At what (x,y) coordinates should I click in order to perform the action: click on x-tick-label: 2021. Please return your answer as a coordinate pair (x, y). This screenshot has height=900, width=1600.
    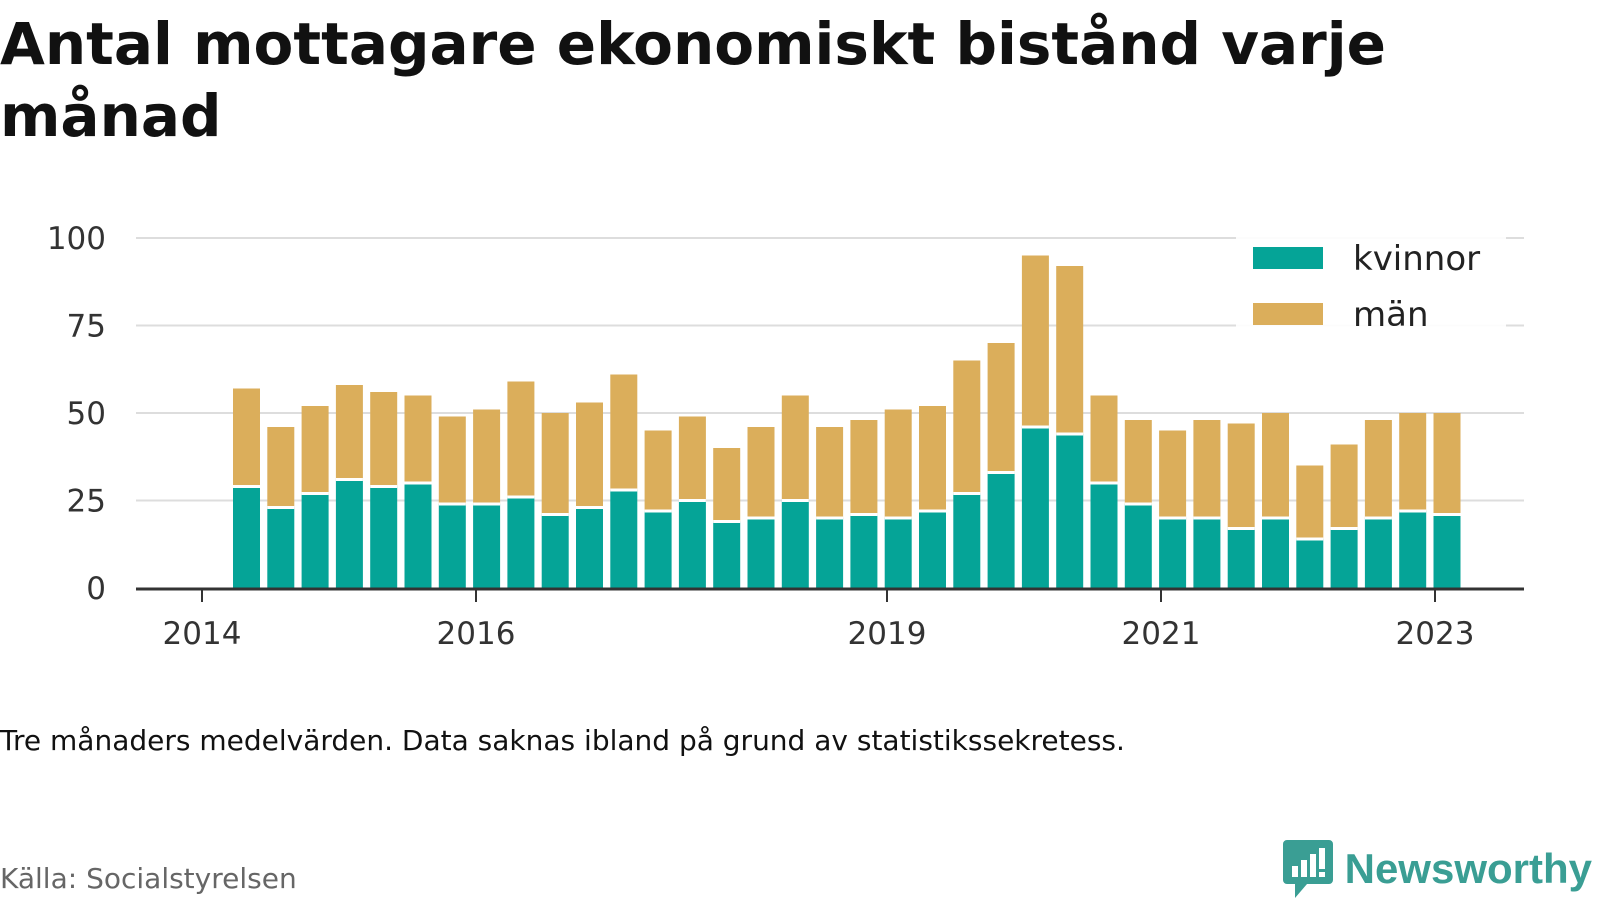
    Looking at the image, I should click on (1161, 634).